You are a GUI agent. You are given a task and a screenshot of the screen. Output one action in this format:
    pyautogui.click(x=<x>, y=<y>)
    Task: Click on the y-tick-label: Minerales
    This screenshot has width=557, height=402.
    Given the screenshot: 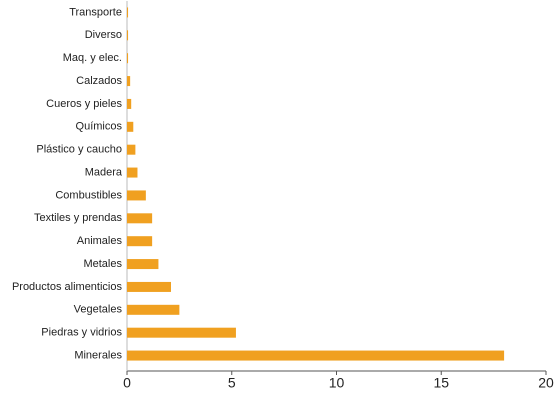 What is the action you would take?
    pyautogui.click(x=98, y=355)
    